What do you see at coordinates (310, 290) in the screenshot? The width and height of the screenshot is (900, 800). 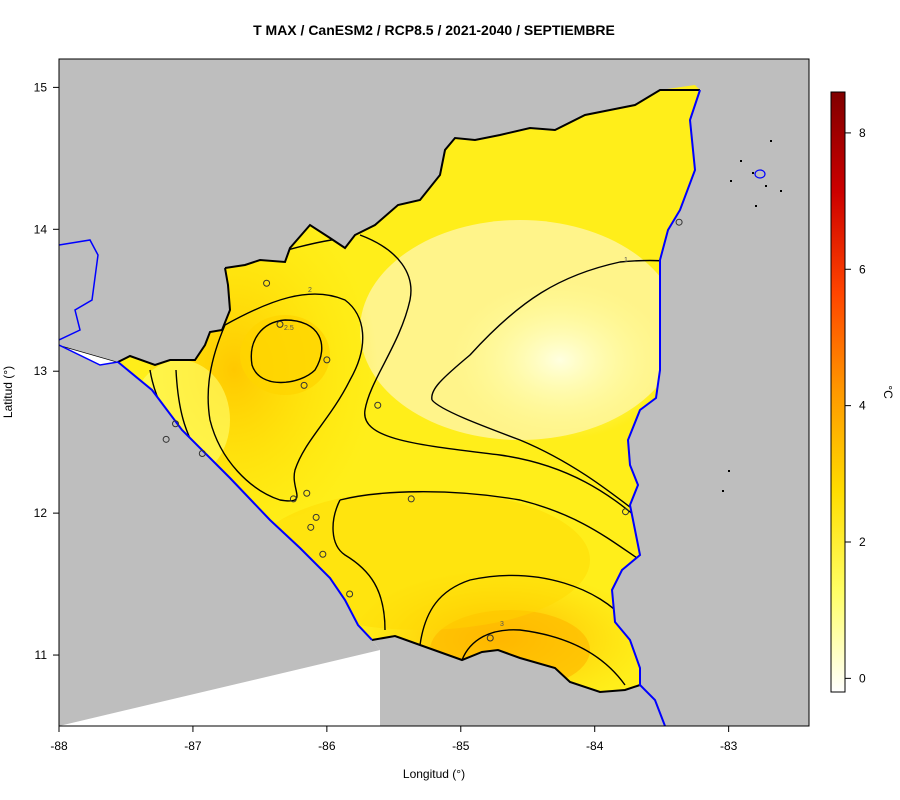 I see `contour-label: 2` at bounding box center [310, 290].